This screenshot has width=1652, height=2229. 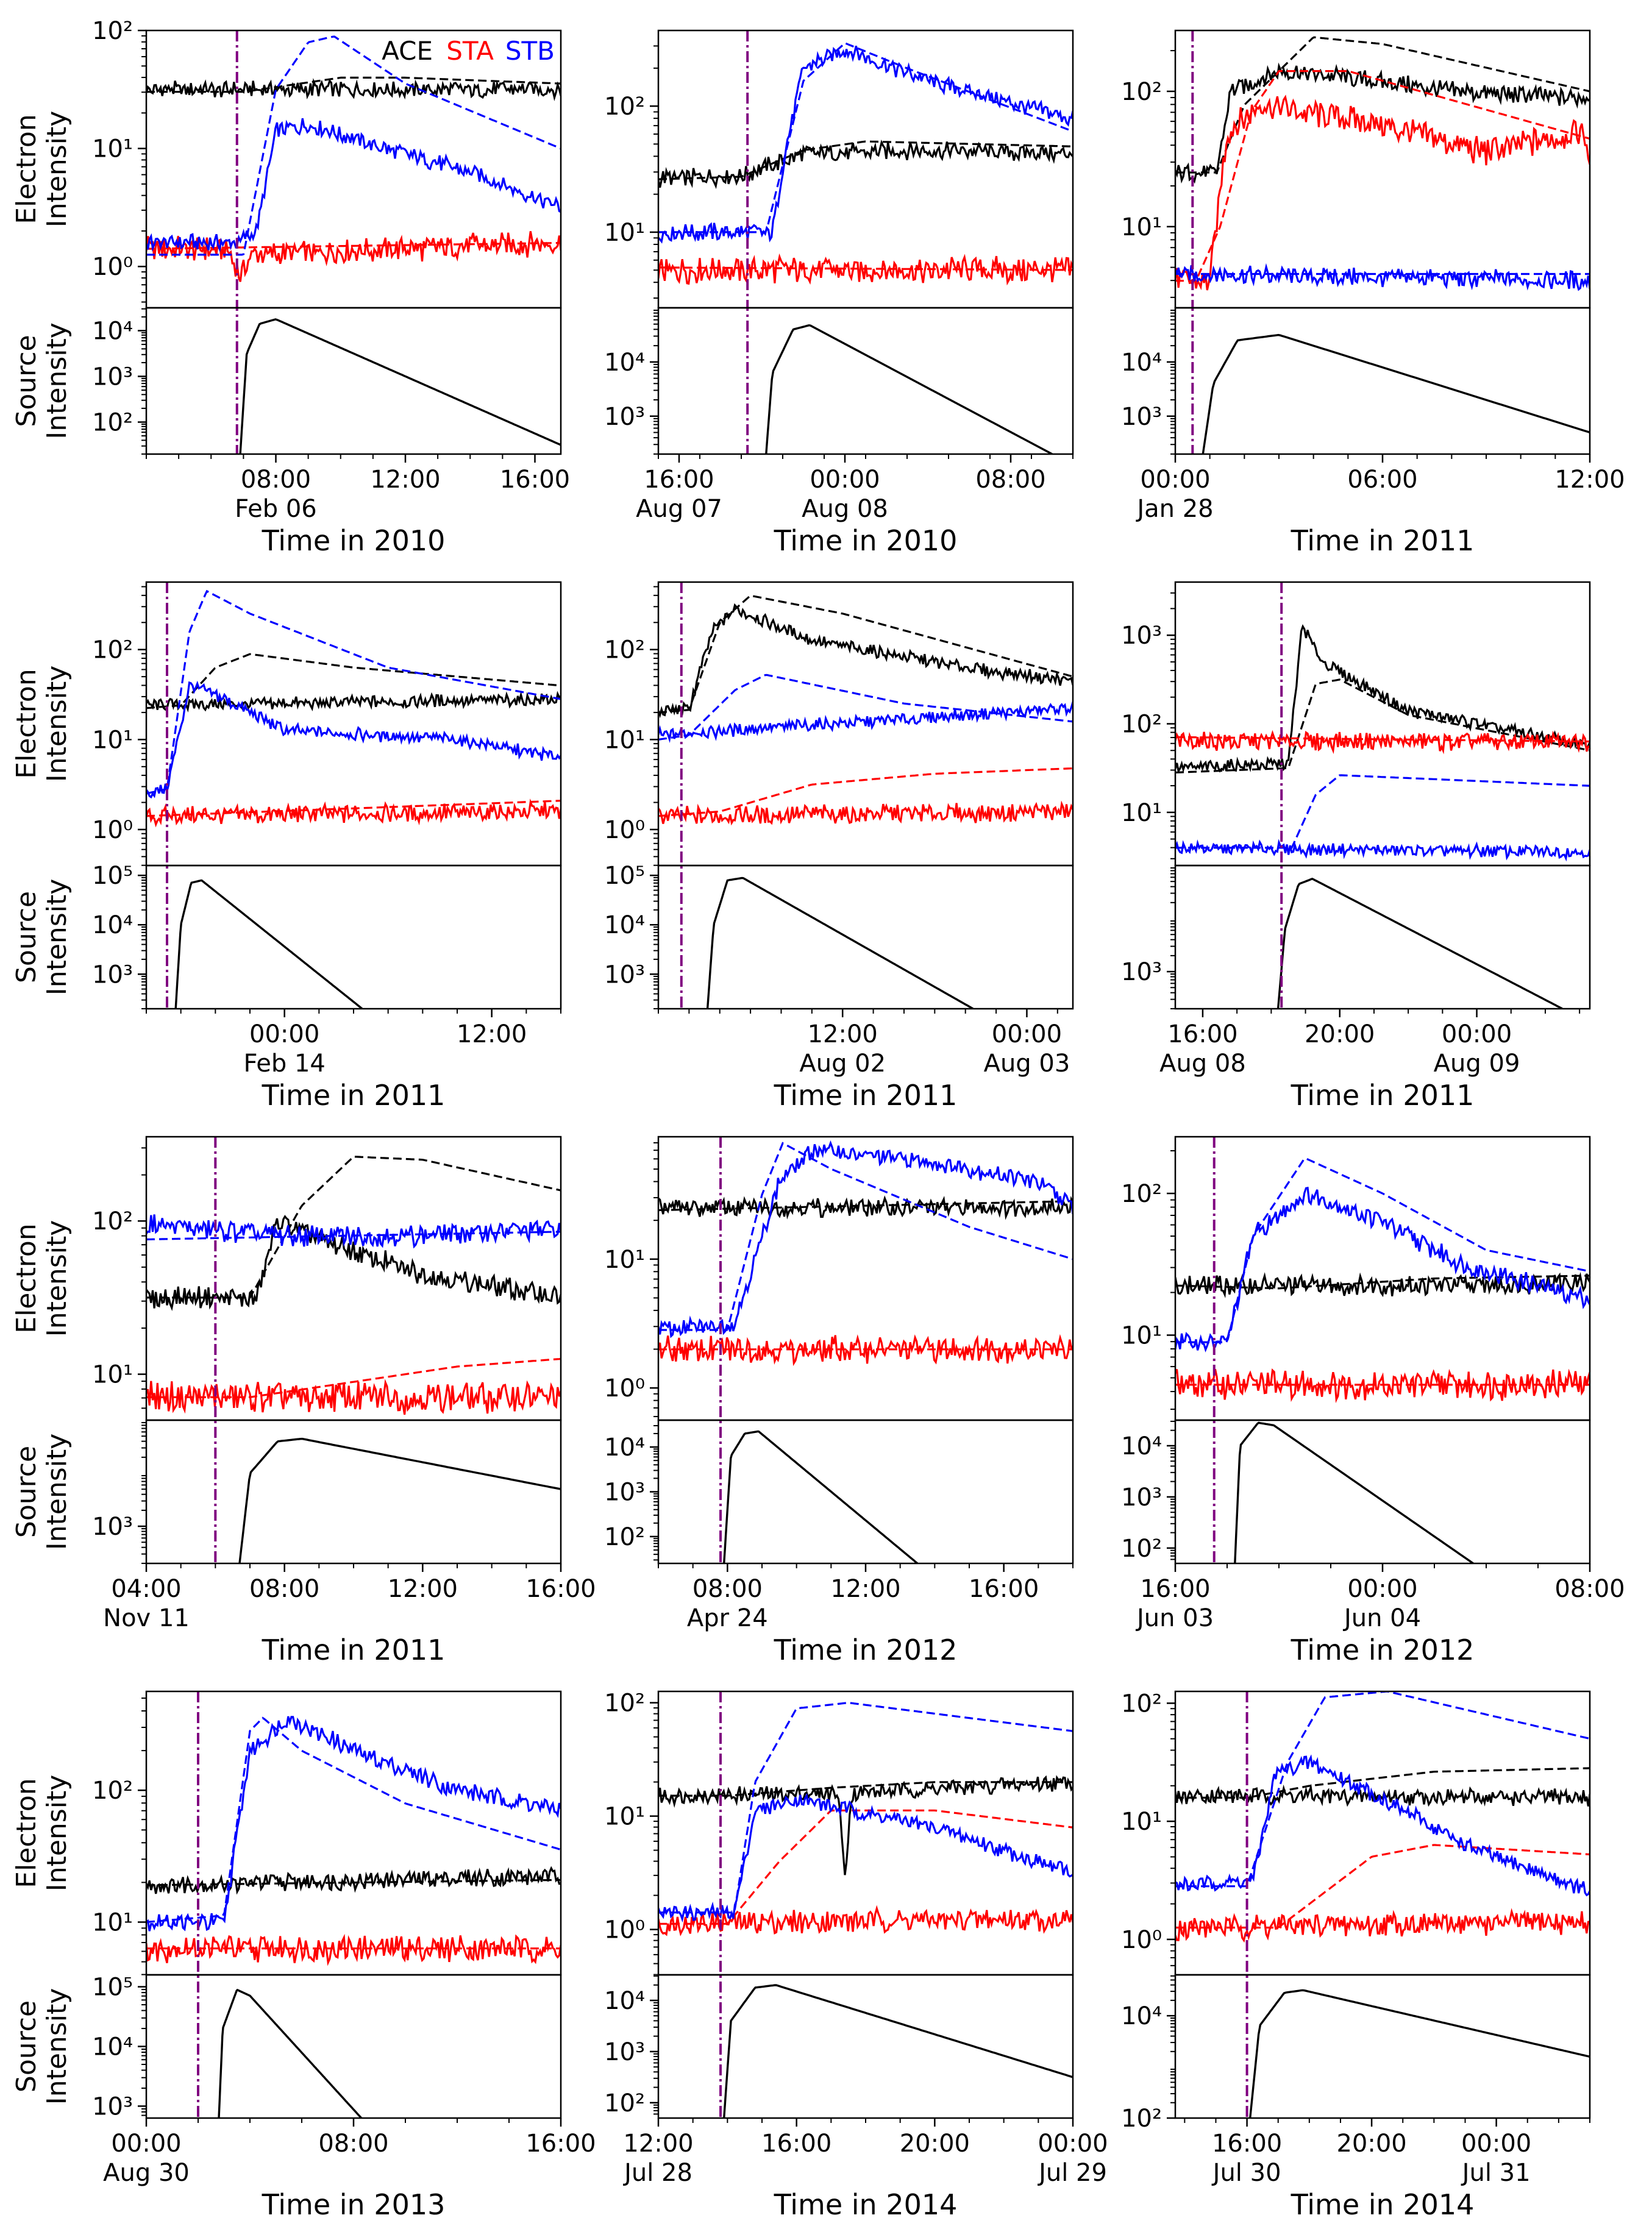 I want to click on x-tick-date: Aug 02, so click(x=842, y=1064).